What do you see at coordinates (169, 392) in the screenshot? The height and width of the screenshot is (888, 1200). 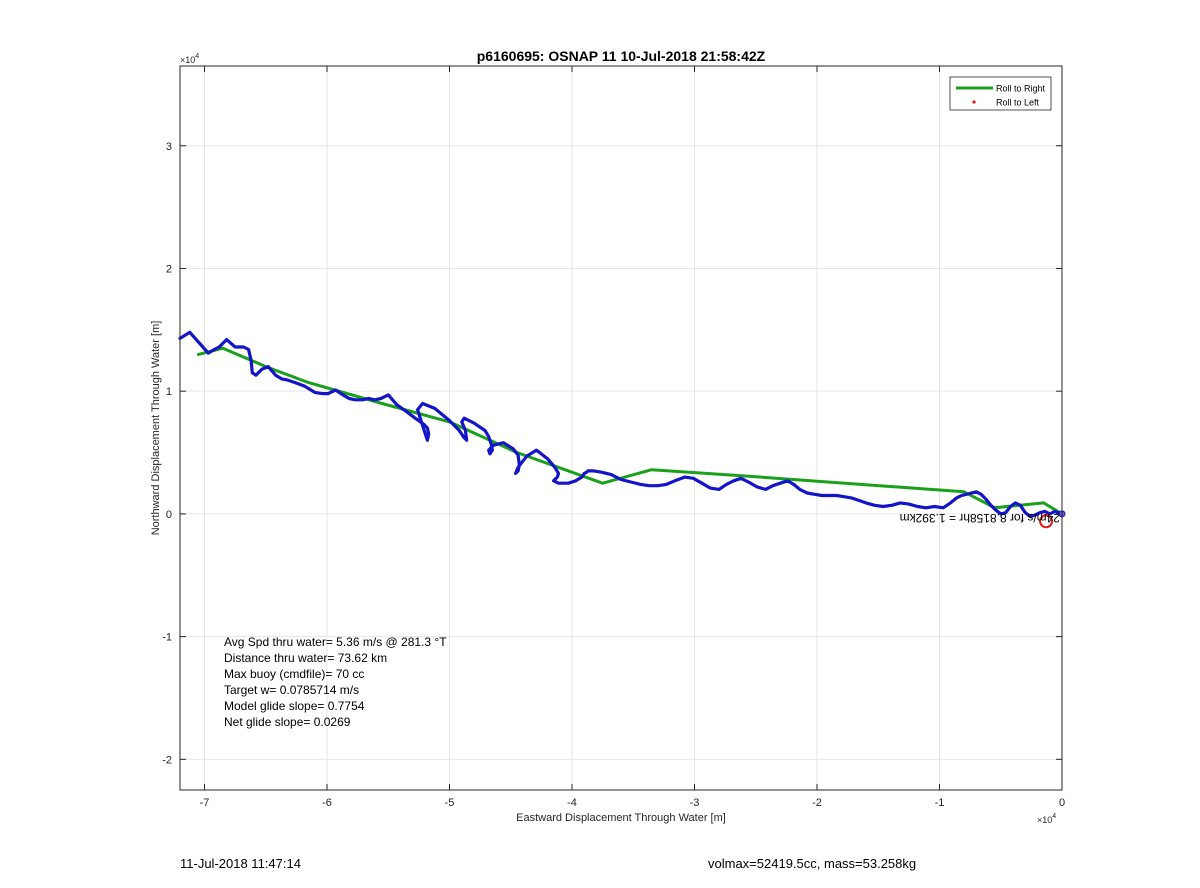 I see `y-tick-label: 1` at bounding box center [169, 392].